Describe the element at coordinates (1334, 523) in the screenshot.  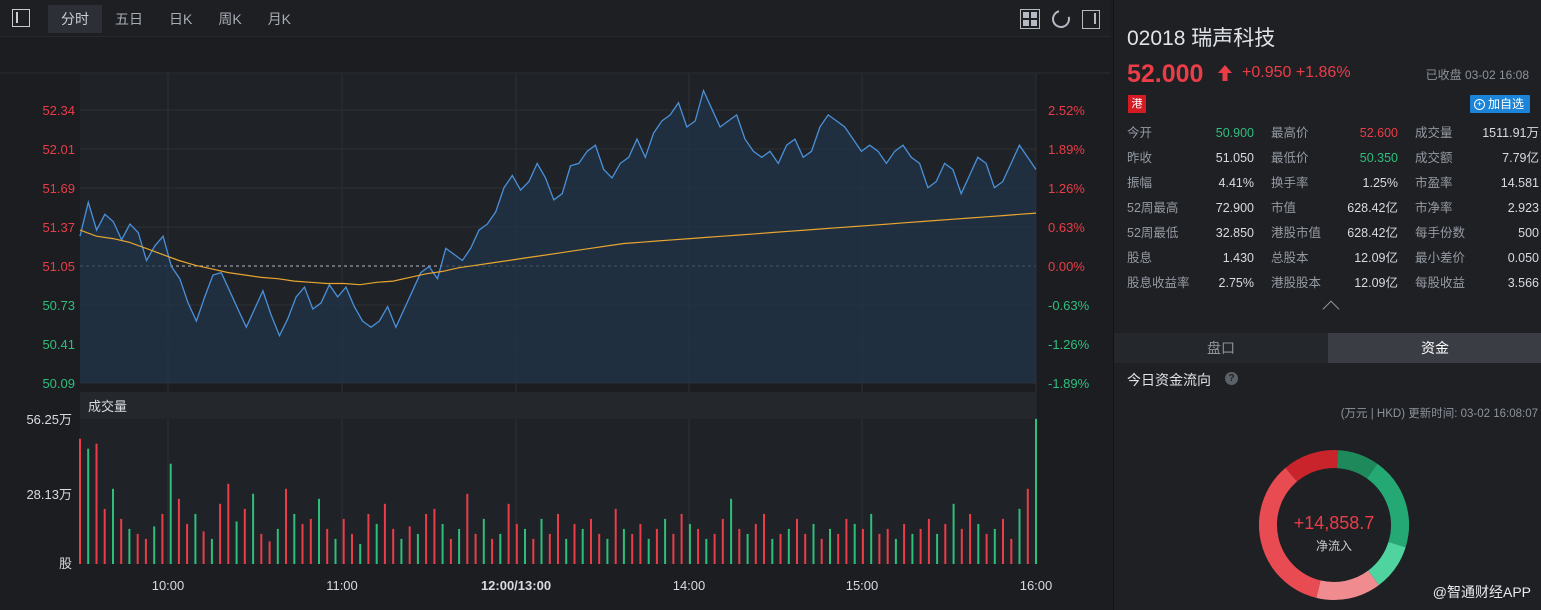
I see `net-inflow-value: +14,858.7` at that location.